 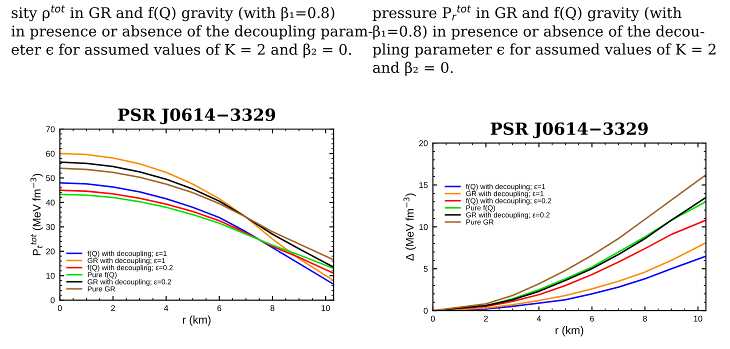 I want to click on text: pressure P$_{r}$$^{tot}$ in GR and f(Q) gravity (with β₁=0.8) in presence or absence of the decou- pling parameter ϵ for assumed values of K = 2 and β₂ = 0., so click(x=544, y=40).